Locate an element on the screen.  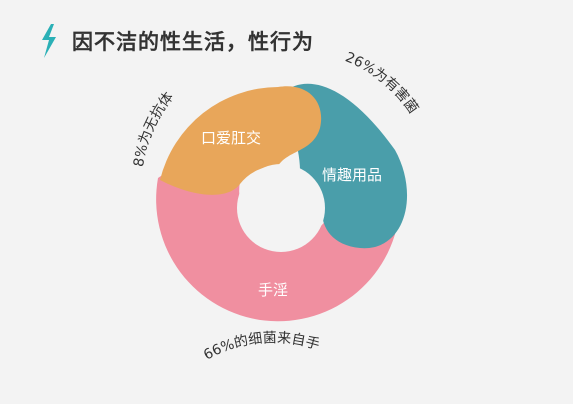
lightning-bolt-icon is located at coordinates (49, 41).